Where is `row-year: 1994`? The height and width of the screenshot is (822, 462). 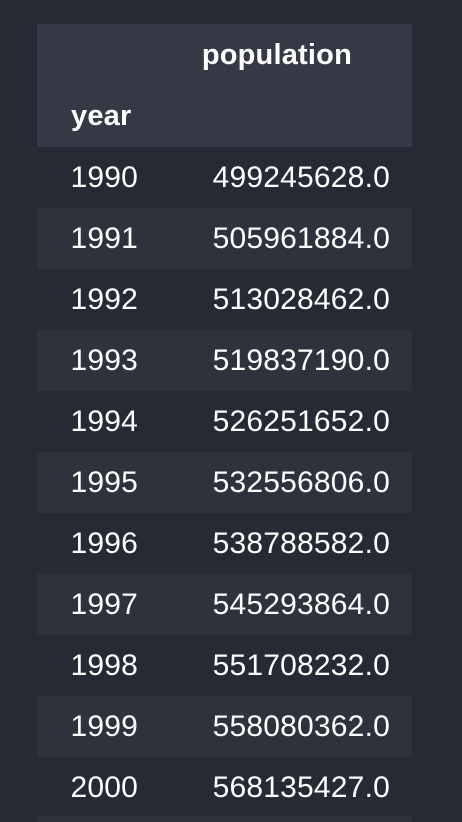 row-year: 1994 is located at coordinates (104, 421).